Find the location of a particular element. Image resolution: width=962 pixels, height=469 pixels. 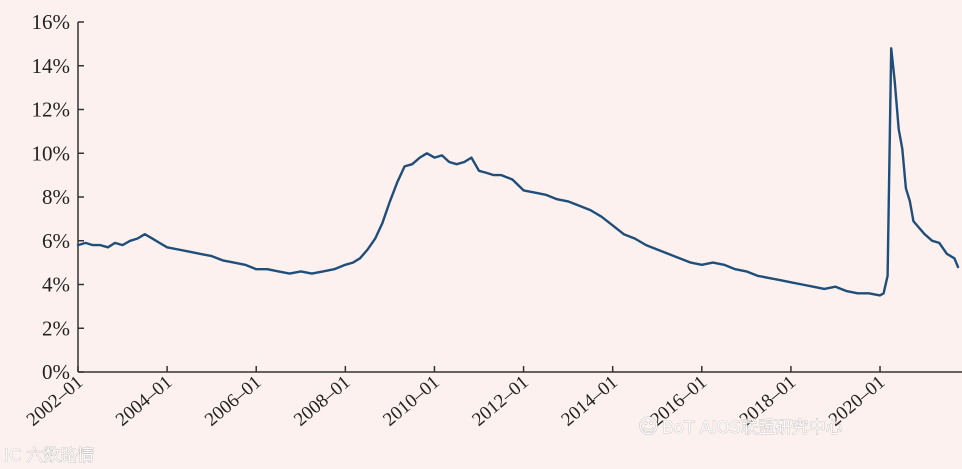

watermark-left: IC 六数路情 is located at coordinates (49, 456).